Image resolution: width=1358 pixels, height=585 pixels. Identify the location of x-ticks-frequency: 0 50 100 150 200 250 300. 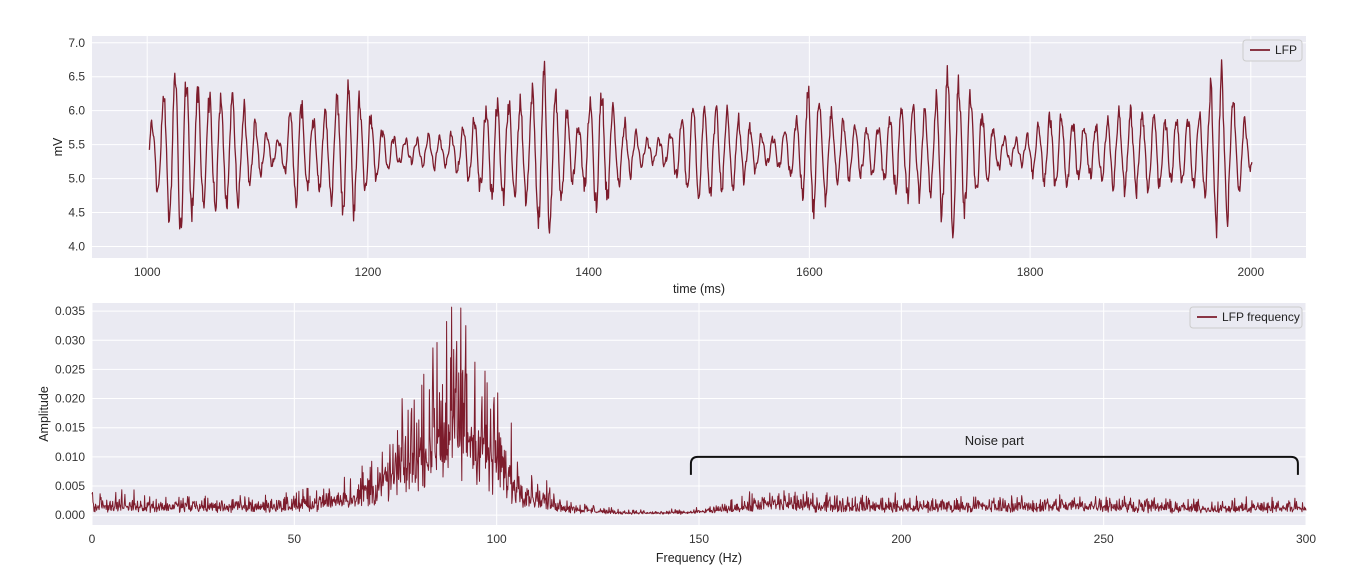
(703, 539).